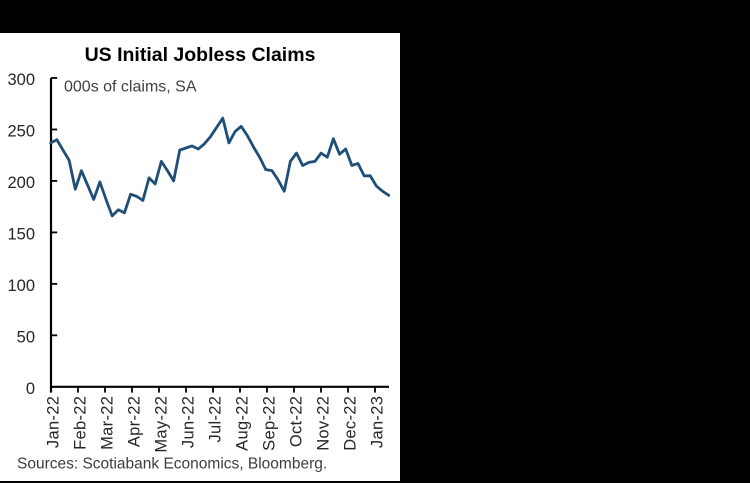  What do you see at coordinates (189, 422) in the screenshot?
I see `x-axis-label-Jun-22: Jun-22` at bounding box center [189, 422].